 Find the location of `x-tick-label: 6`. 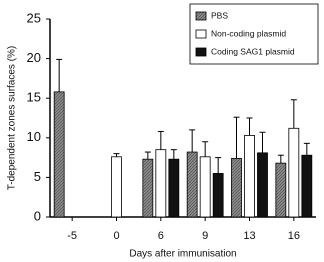

x-tick-label: 6 is located at coordinates (161, 236).